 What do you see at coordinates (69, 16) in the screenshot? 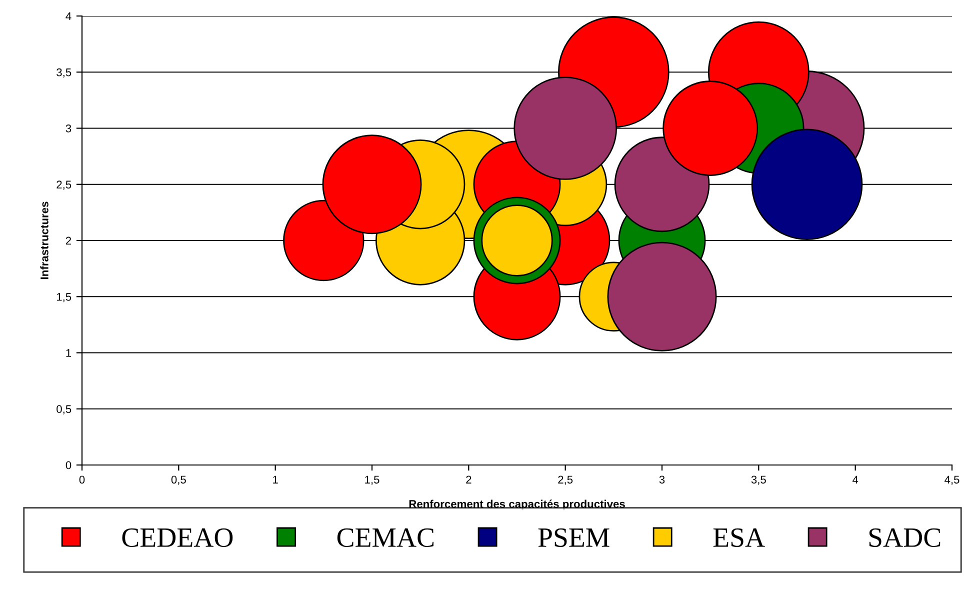
I see `y-tick-label: 4` at bounding box center [69, 16].